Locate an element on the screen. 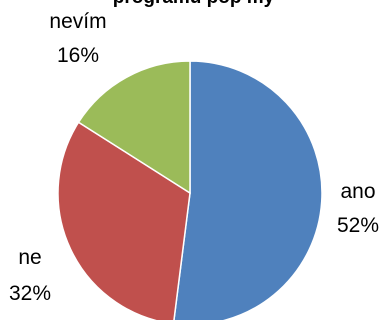  slice-value-nevim: 16% is located at coordinates (78, 55).